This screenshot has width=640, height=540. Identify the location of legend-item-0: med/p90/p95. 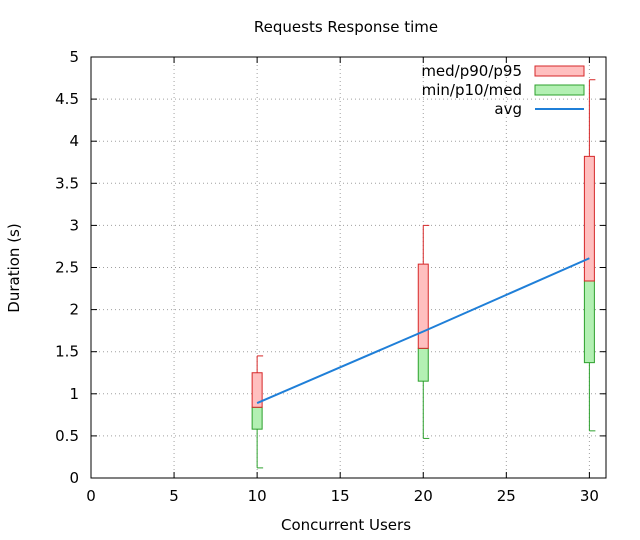
(503, 71).